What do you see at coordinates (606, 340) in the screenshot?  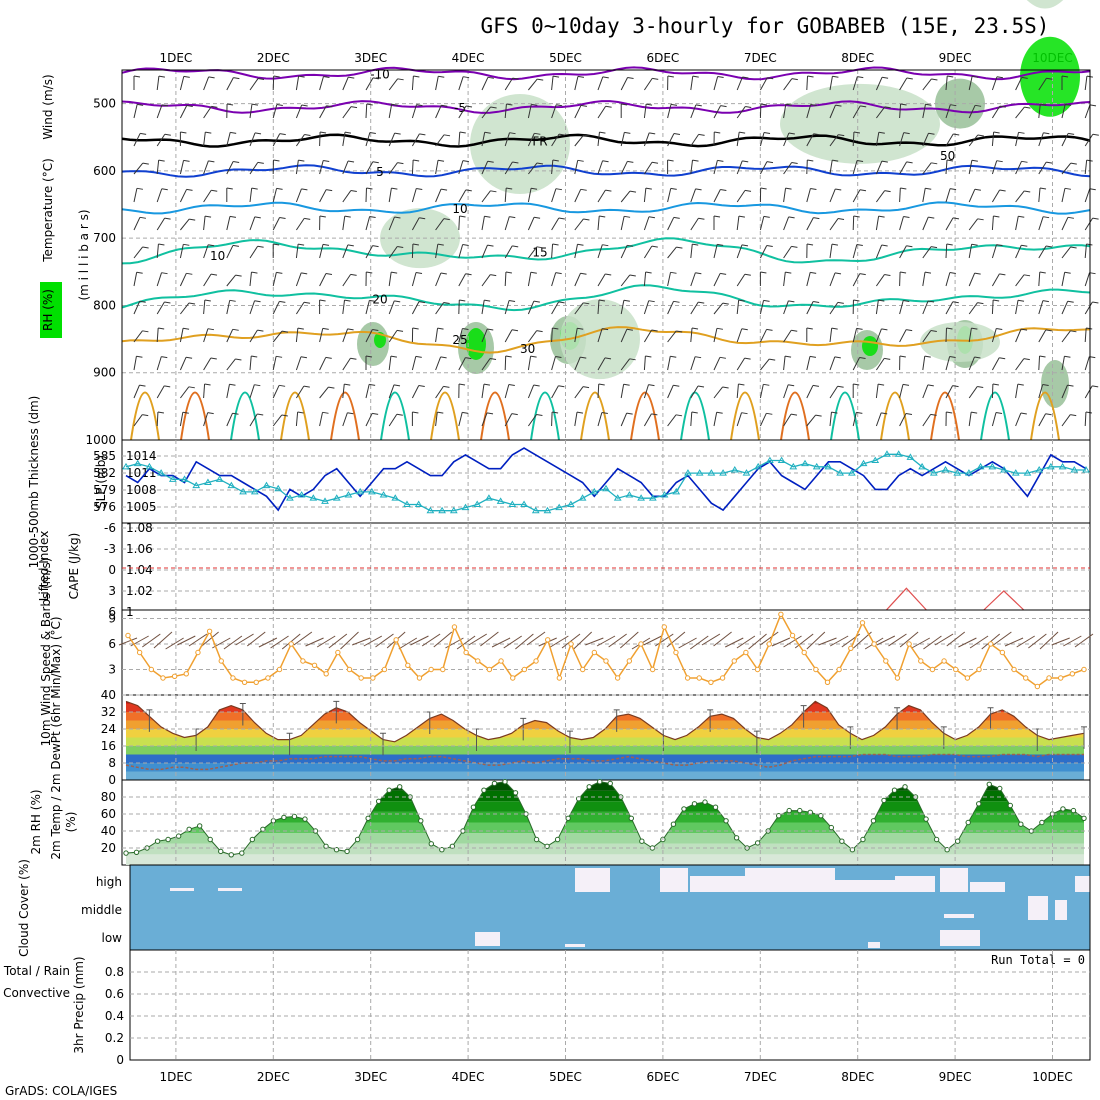 I see `isotherm-line` at bounding box center [606, 340].